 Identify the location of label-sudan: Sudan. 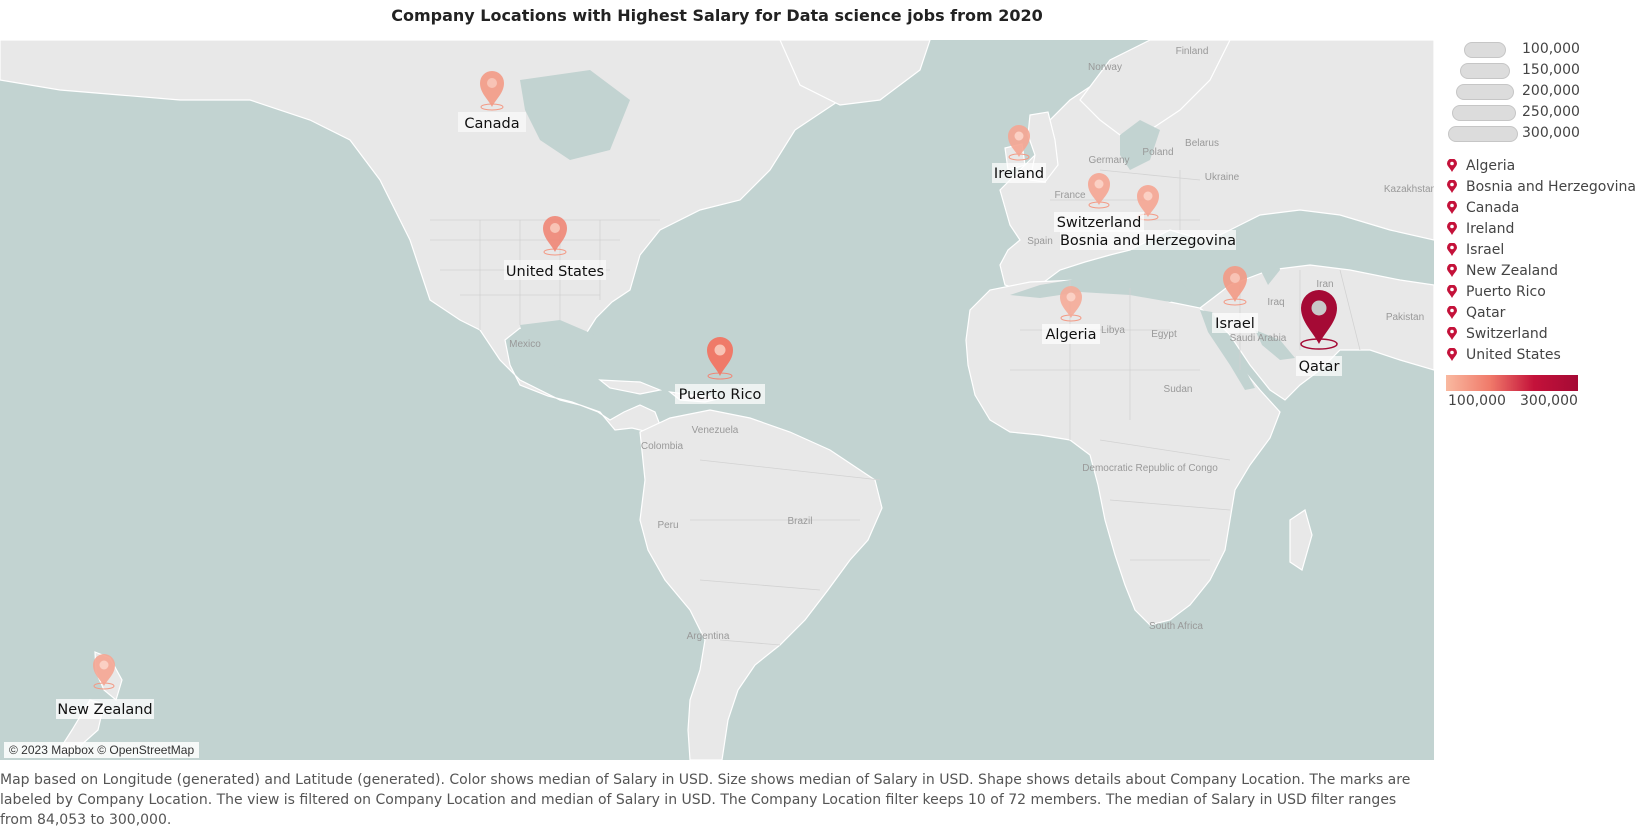
(1178, 389).